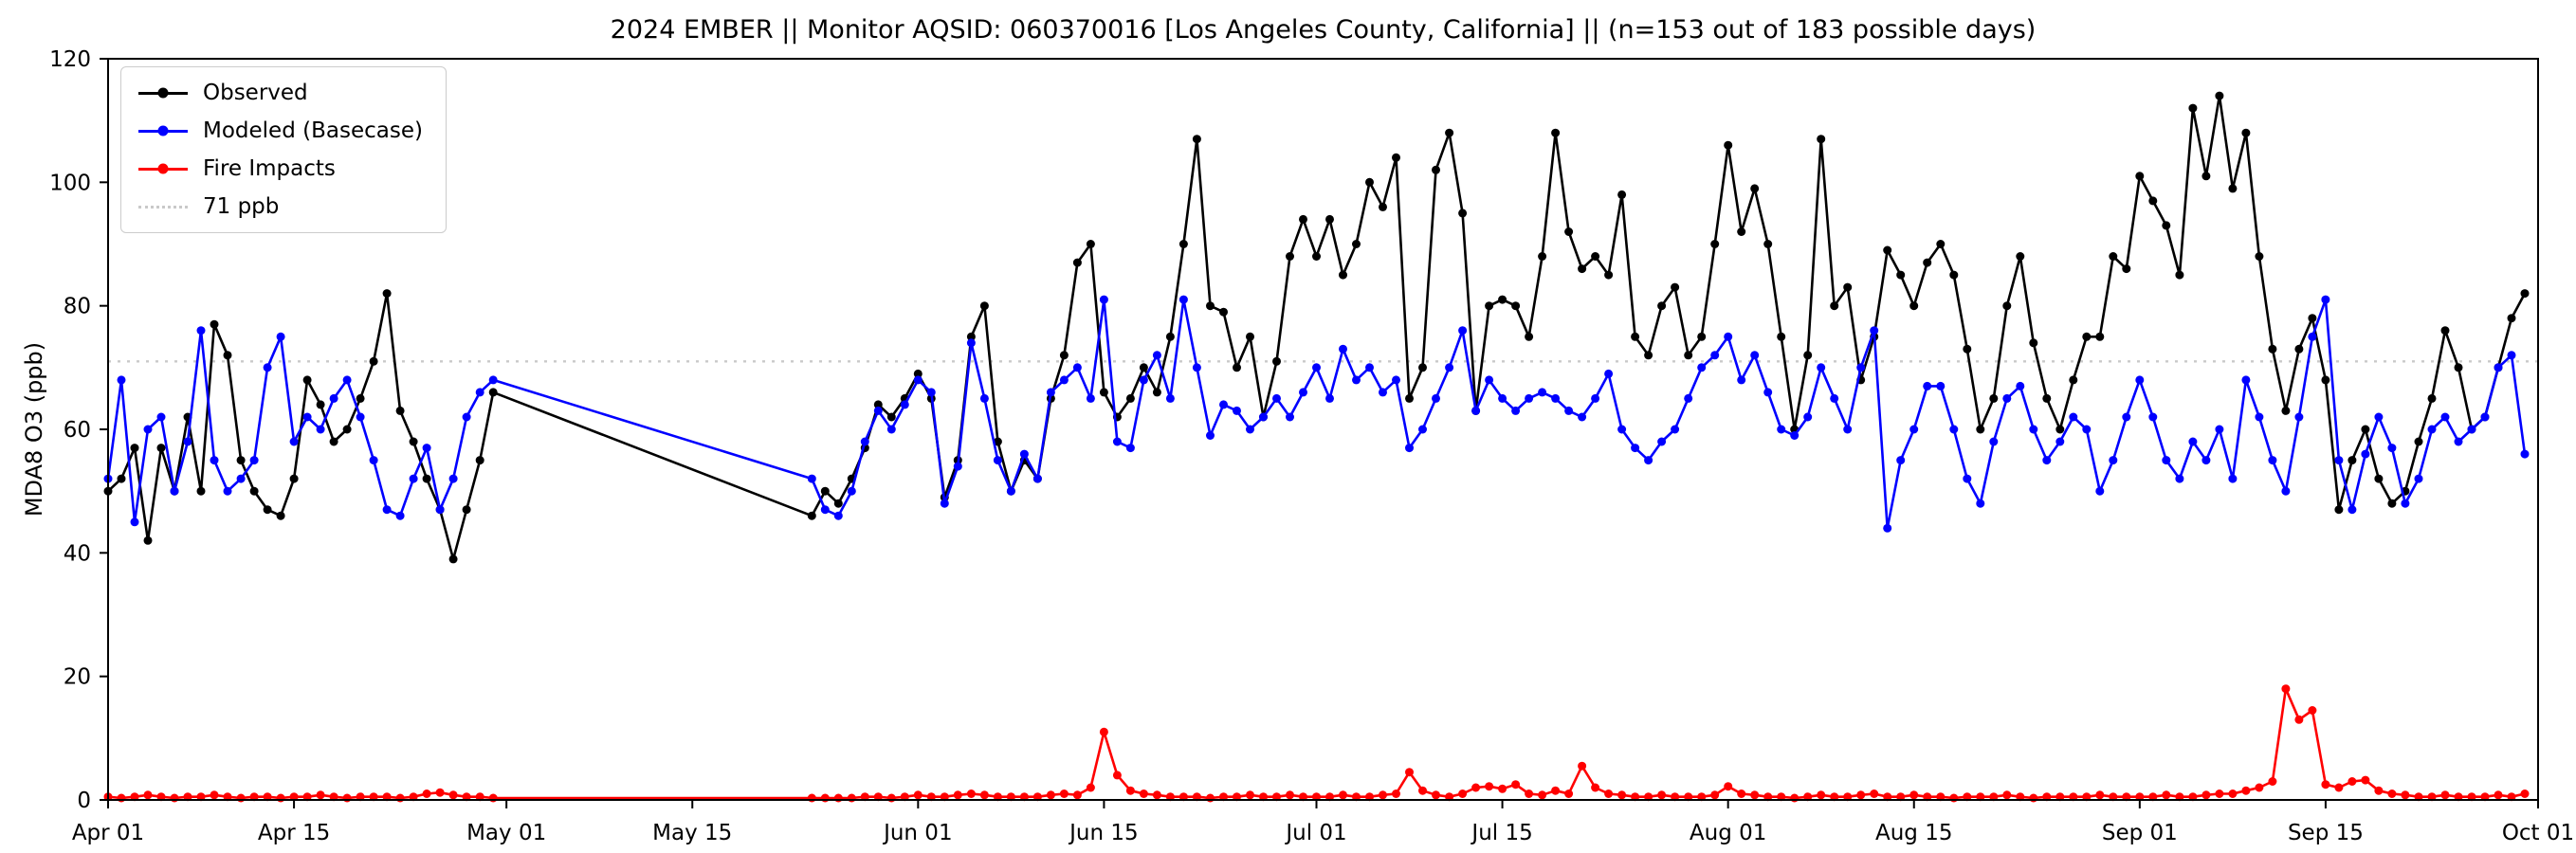 The height and width of the screenshot is (853, 2576). I want to click on y-tick-label: 120, so click(70, 59).